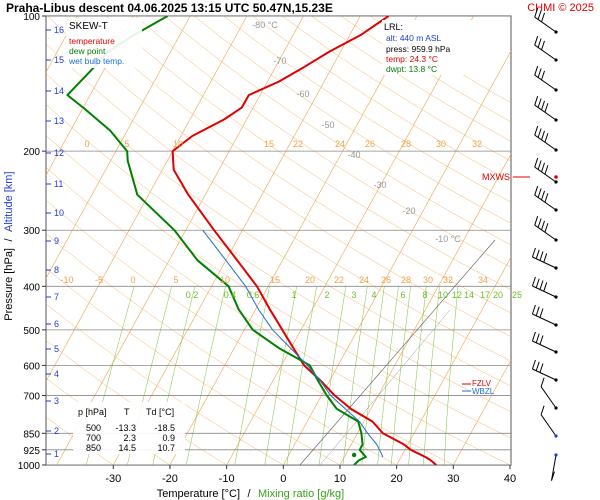  What do you see at coordinates (56, 324) in the screenshot?
I see `altitude-tick-label: 6` at bounding box center [56, 324].